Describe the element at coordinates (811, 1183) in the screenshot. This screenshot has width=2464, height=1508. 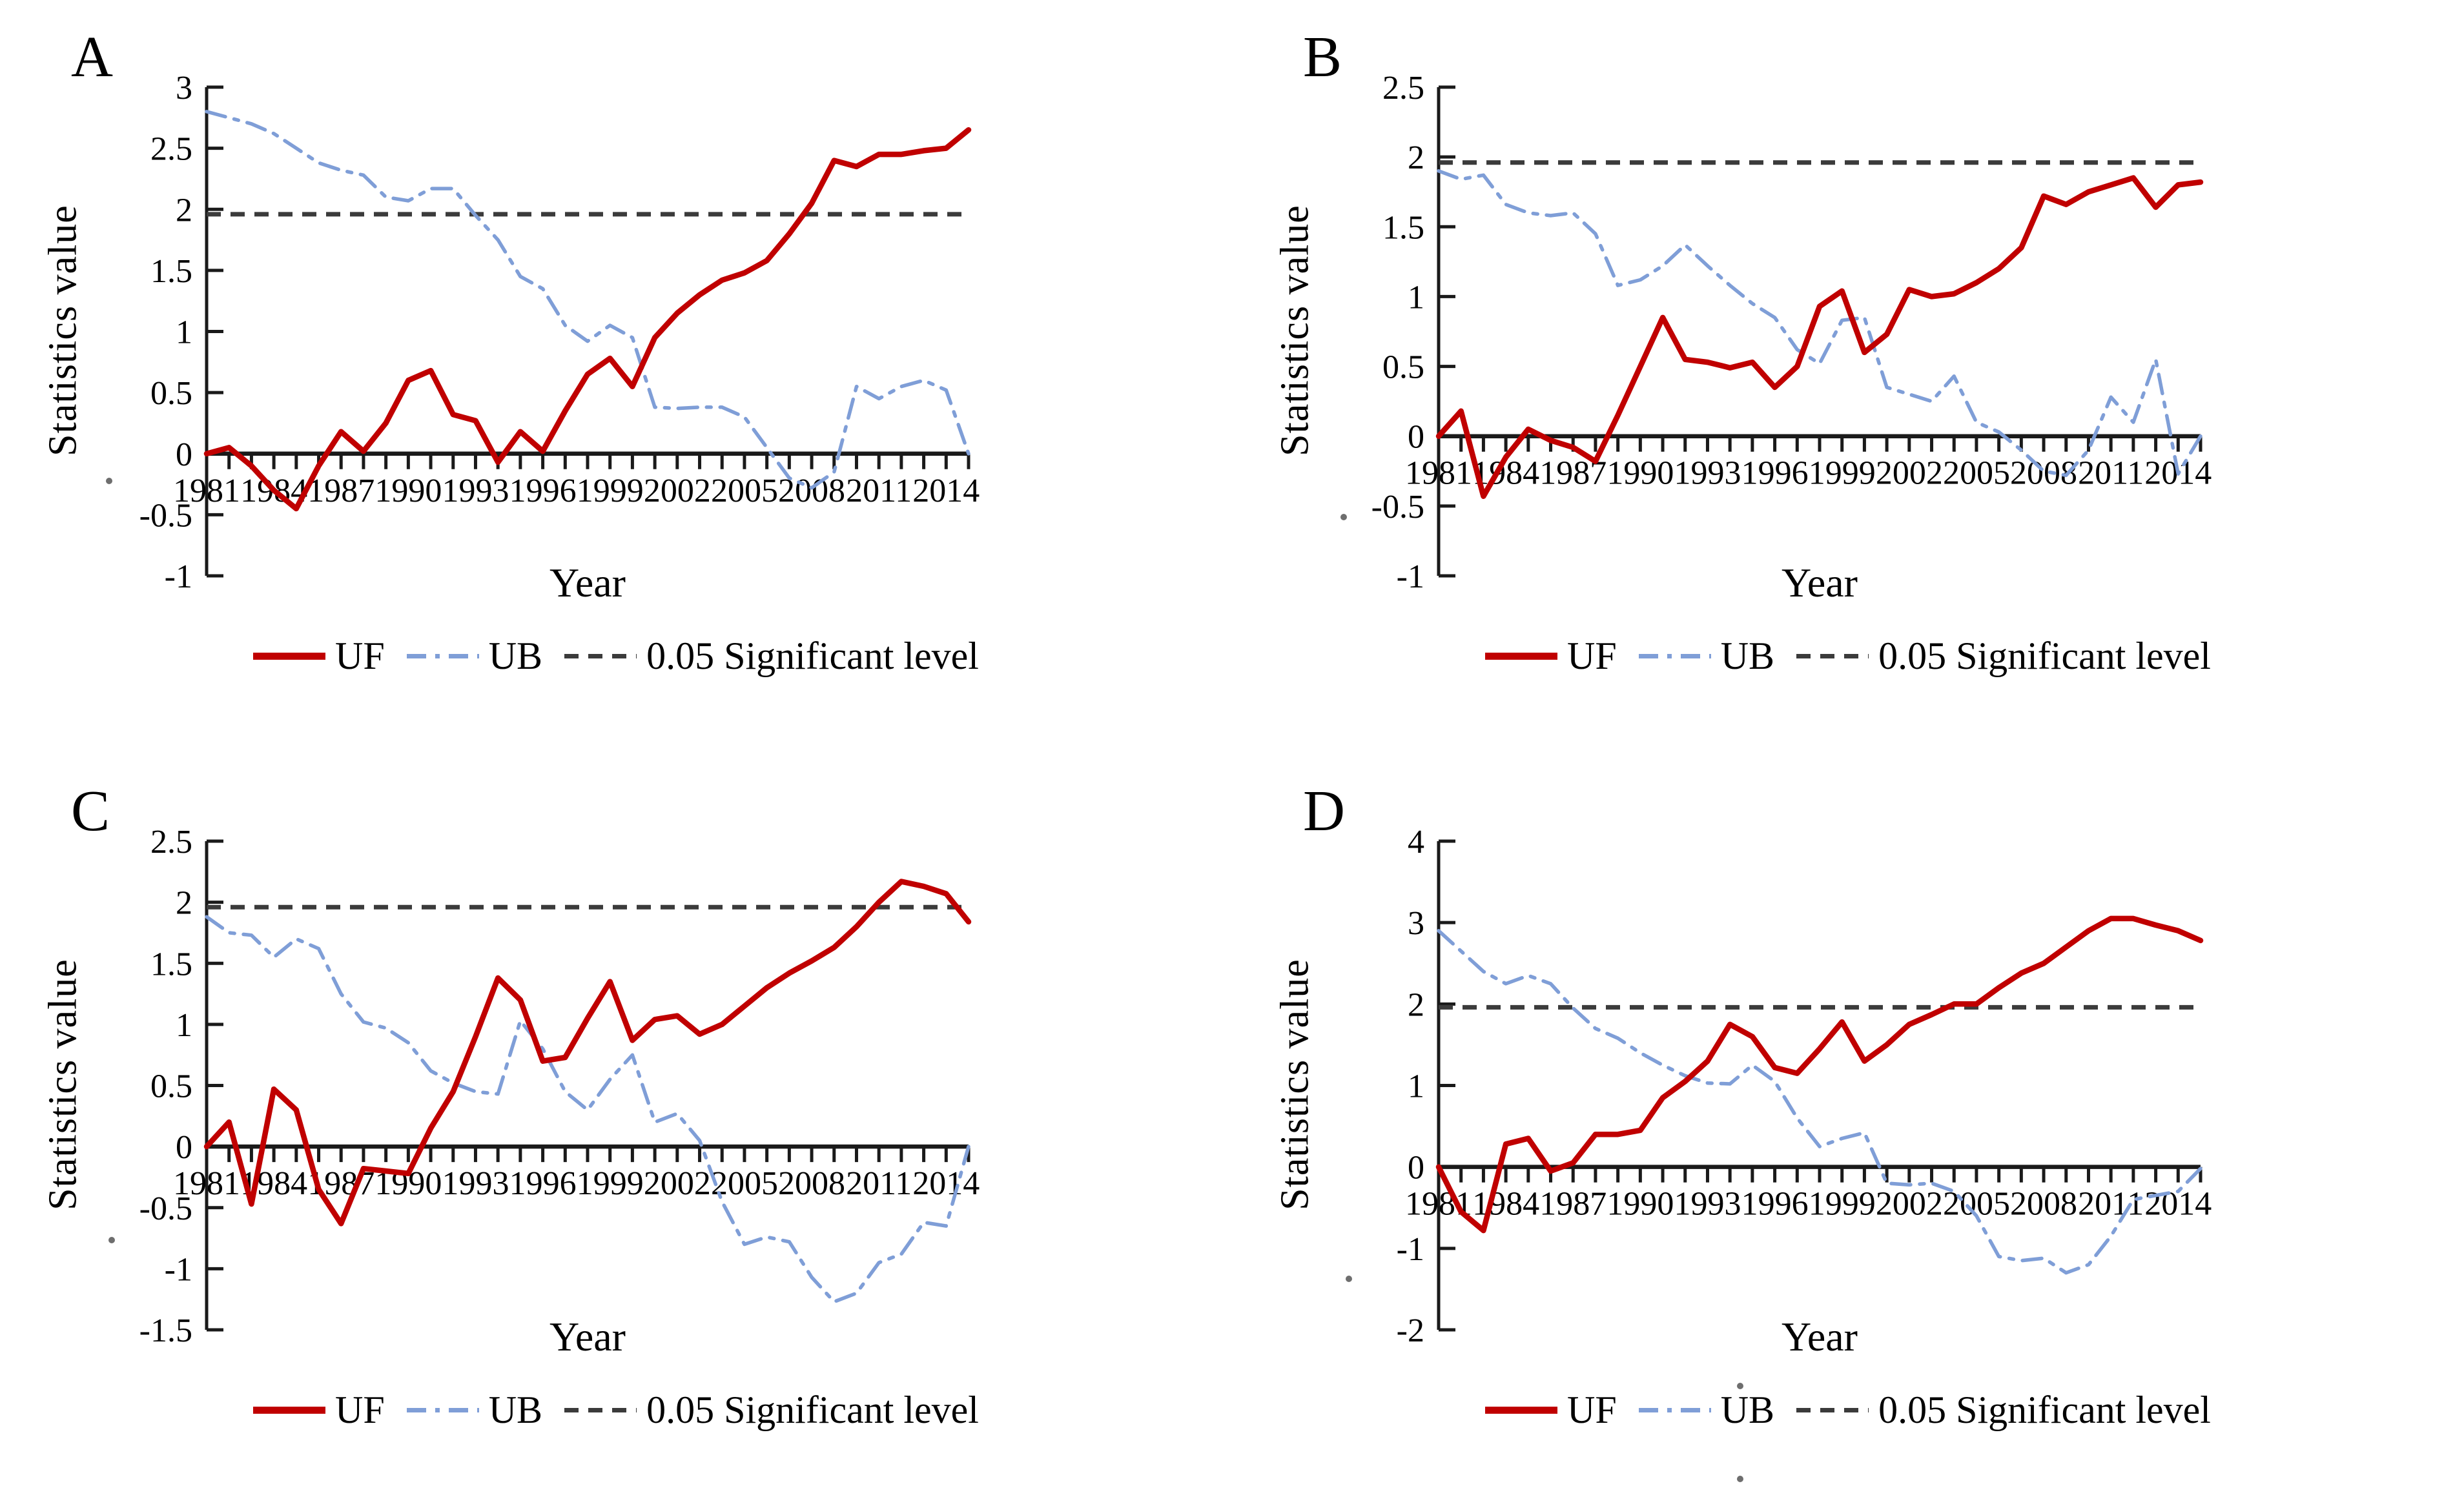
I see `svg-text: 2008` at that location.